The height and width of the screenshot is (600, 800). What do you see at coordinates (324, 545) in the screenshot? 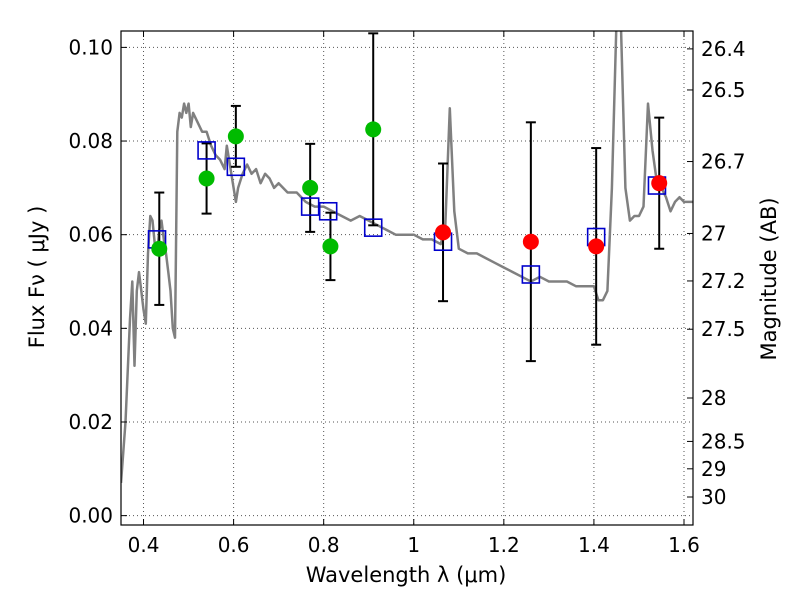
I see `x-tick-label: 0.8` at bounding box center [324, 545].